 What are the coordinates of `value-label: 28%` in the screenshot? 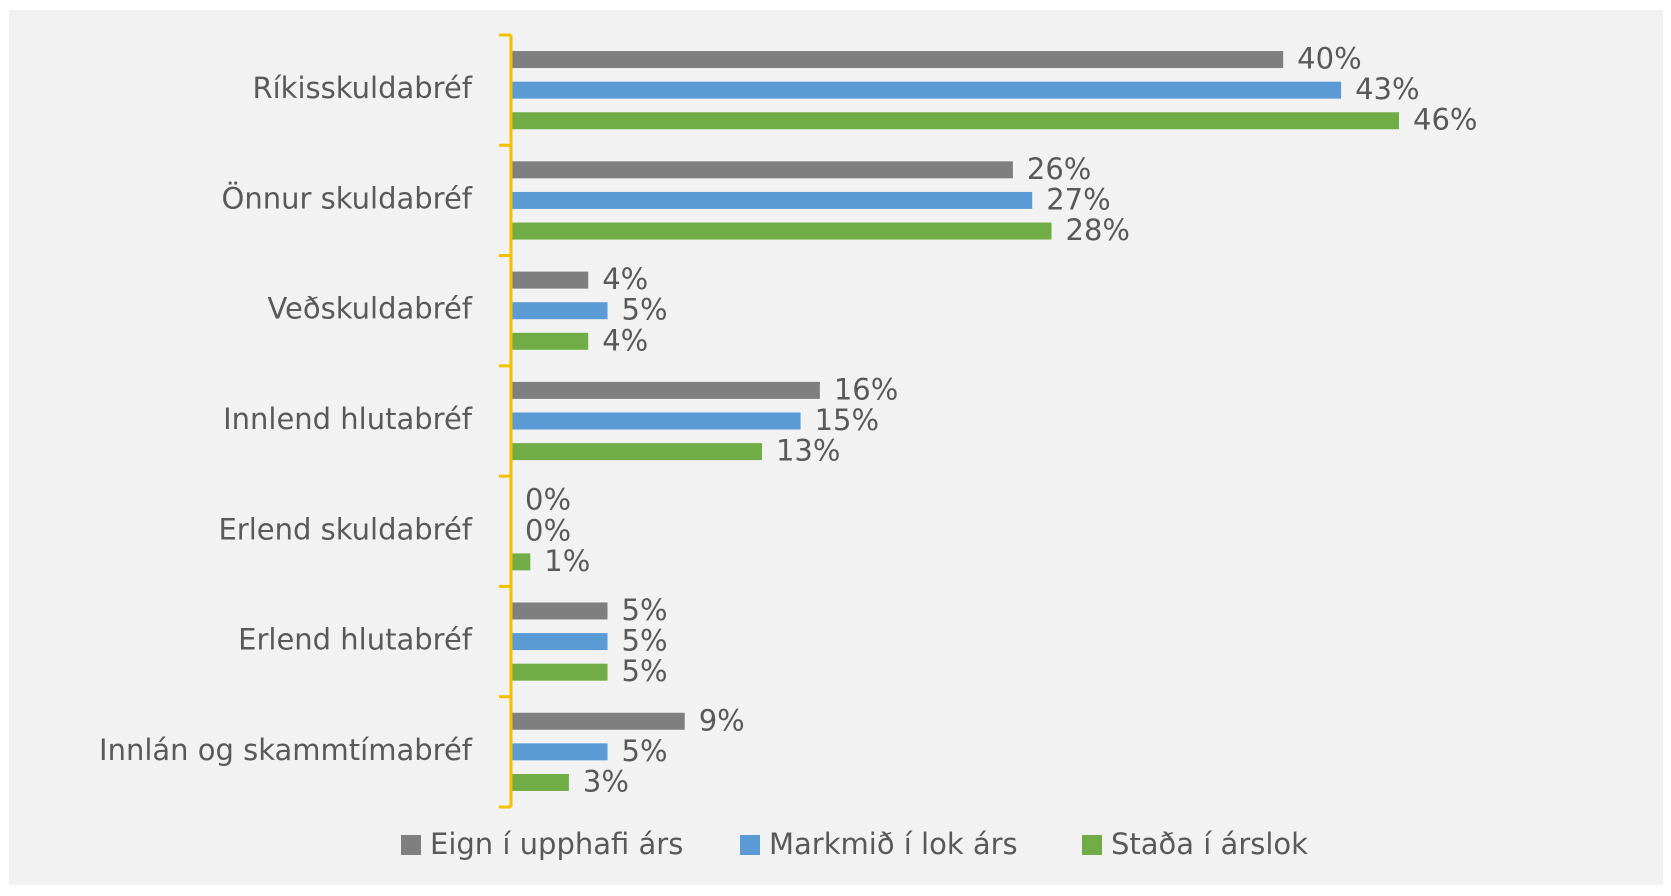 It's located at (1098, 230).